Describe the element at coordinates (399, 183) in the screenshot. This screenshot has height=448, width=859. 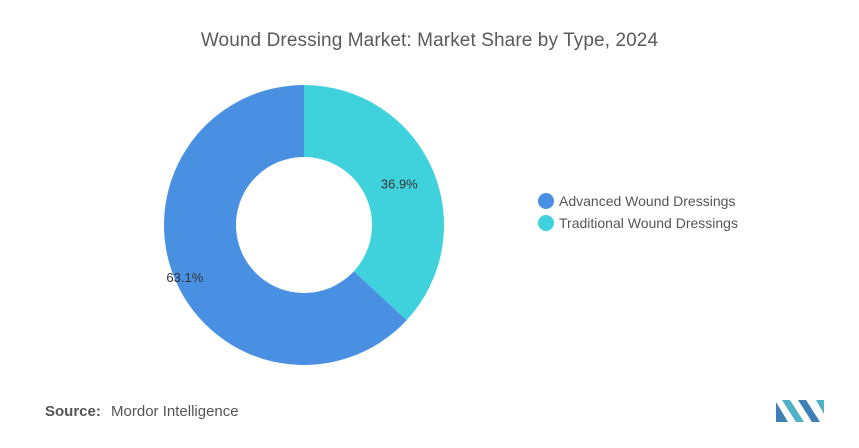
I see `data-label-traditional: 36.9%` at that location.